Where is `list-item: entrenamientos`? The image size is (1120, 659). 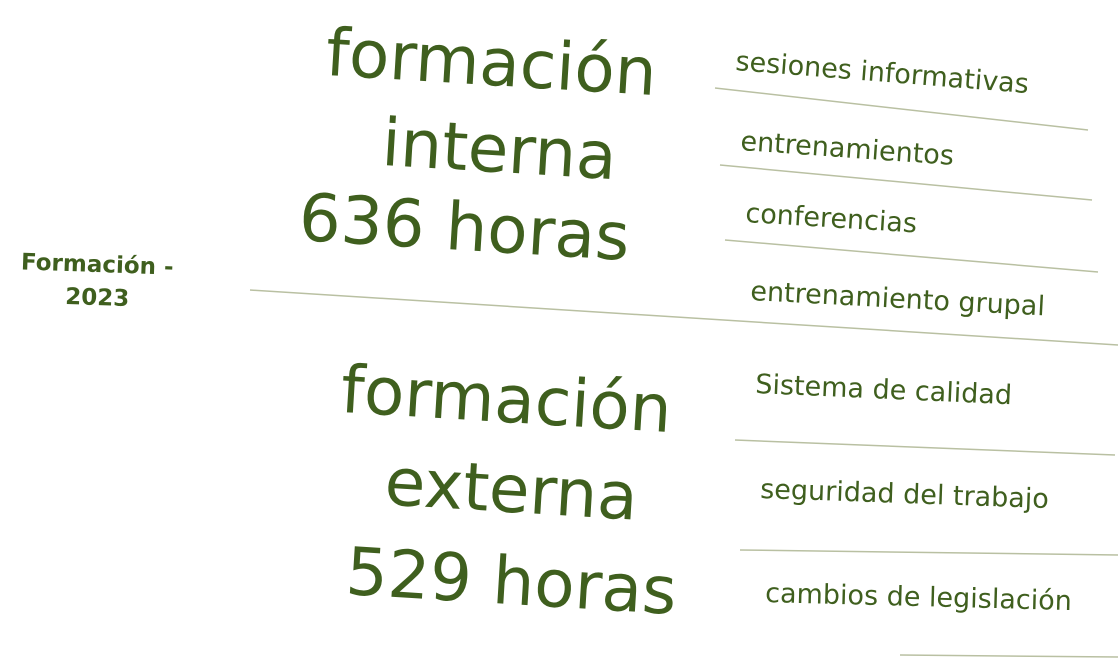
list-item: entrenamientos is located at coordinates (847, 149).